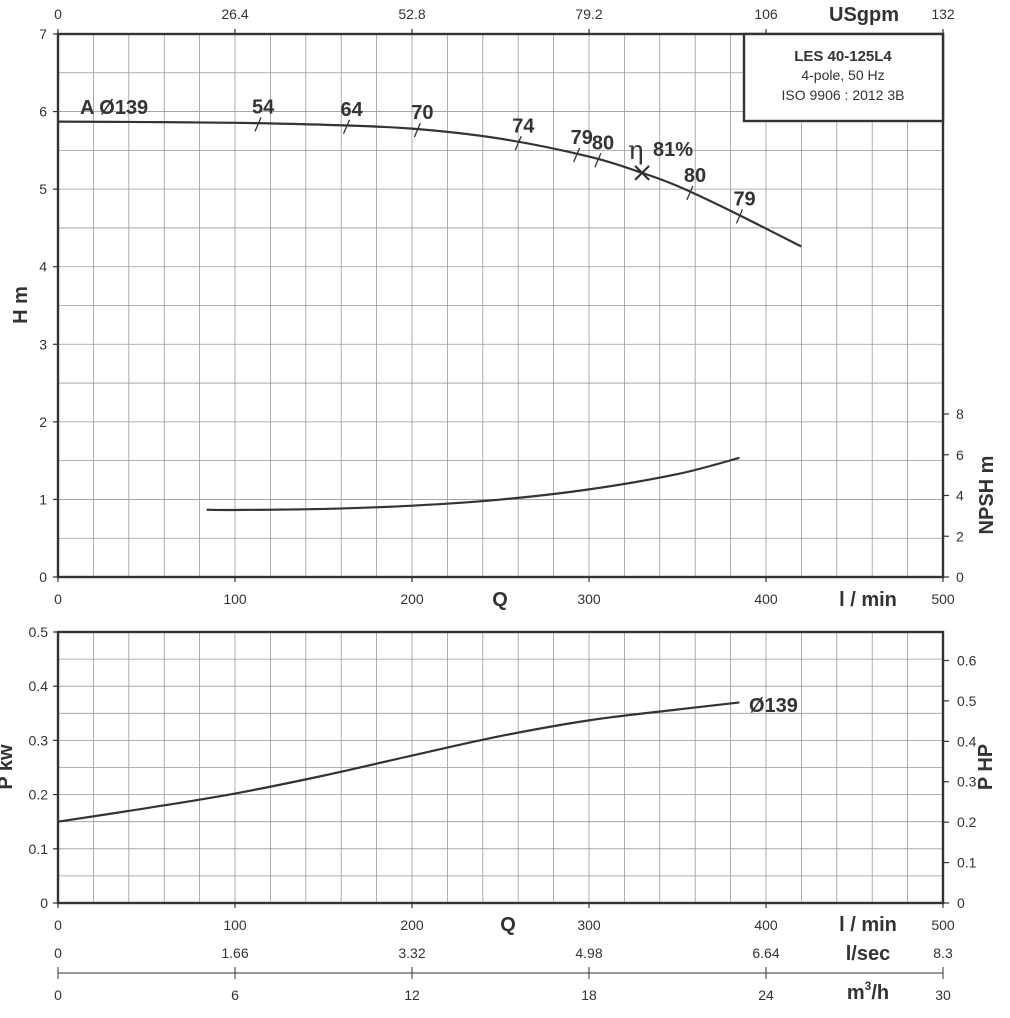 This screenshot has width=1010, height=1018. What do you see at coordinates (429, 184) in the screenshot?
I see `head-curve` at bounding box center [429, 184].